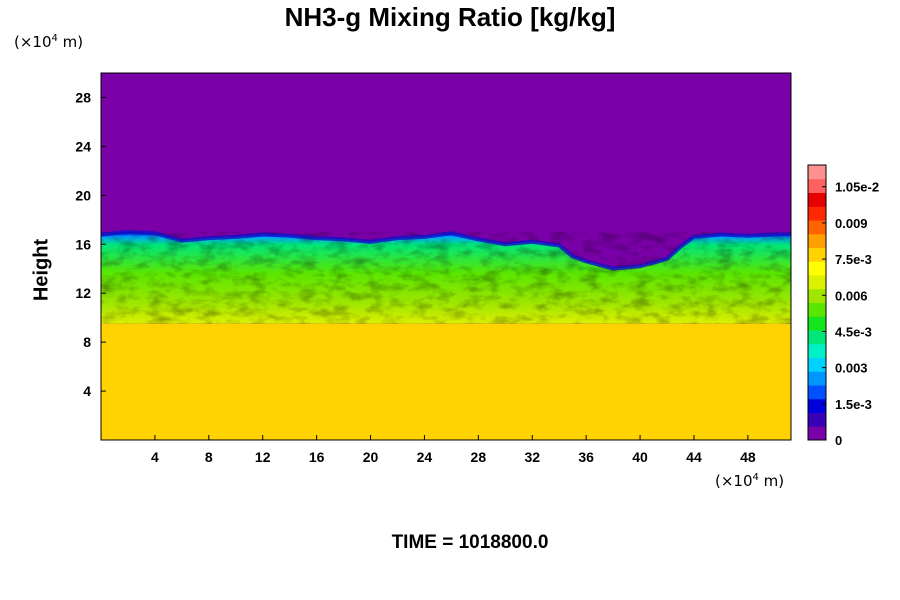 Image resolution: width=900 pixels, height=600 pixels. Describe the element at coordinates (853, 331) in the screenshot. I see `colorbar-tick-label: 4.5e-3` at that location.